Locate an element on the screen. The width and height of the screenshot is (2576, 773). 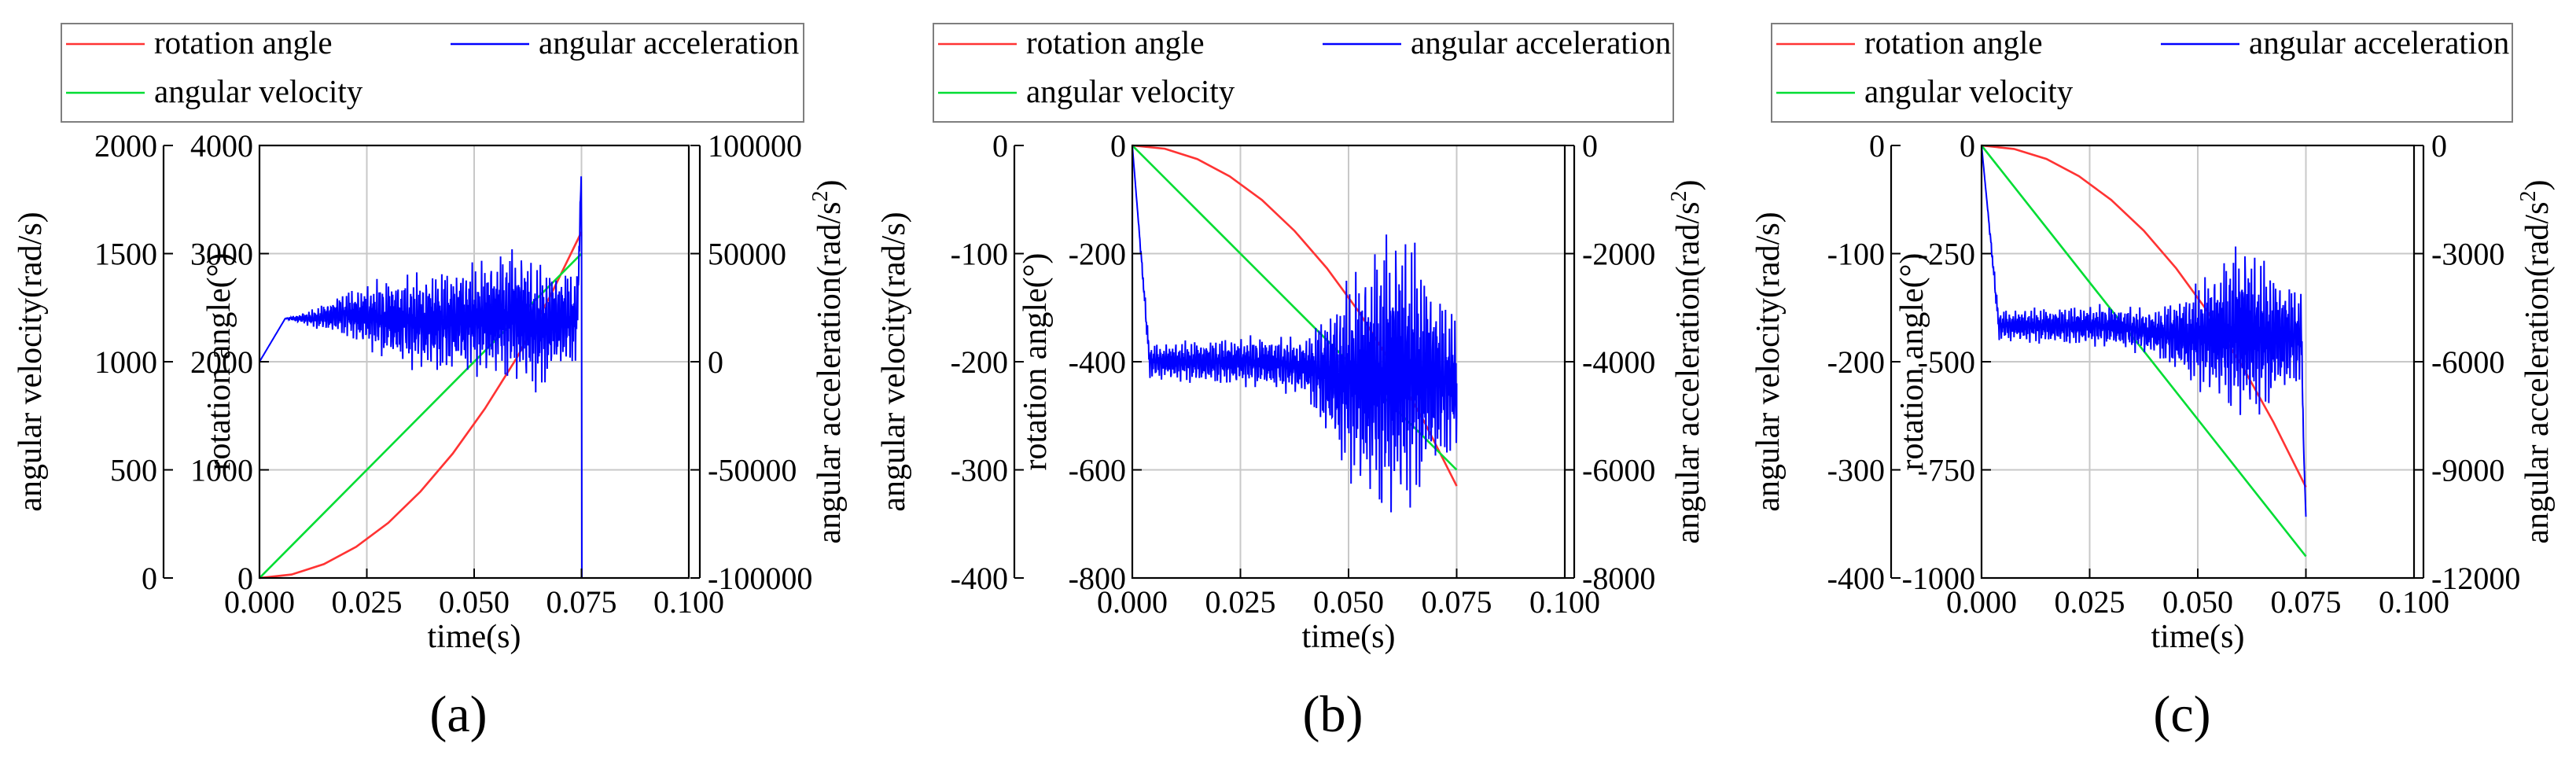
velocity-tick-label: 1500 is located at coordinates (125, 254).